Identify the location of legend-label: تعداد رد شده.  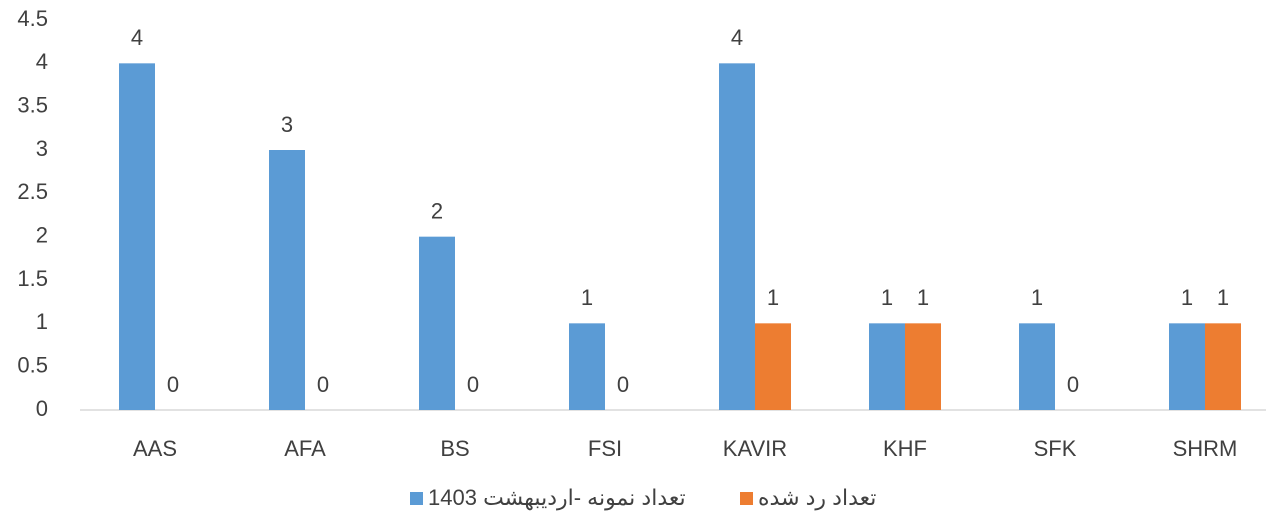
(817, 497).